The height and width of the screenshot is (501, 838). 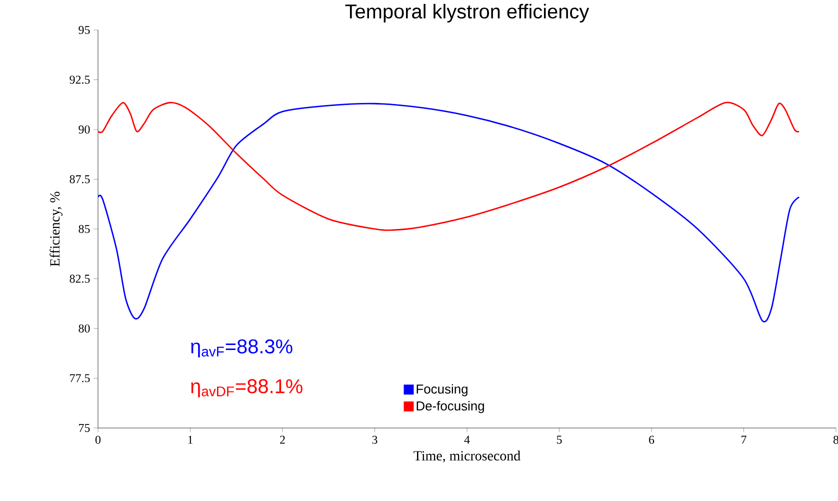 I want to click on x-tick-label: 6, so click(x=651, y=440).